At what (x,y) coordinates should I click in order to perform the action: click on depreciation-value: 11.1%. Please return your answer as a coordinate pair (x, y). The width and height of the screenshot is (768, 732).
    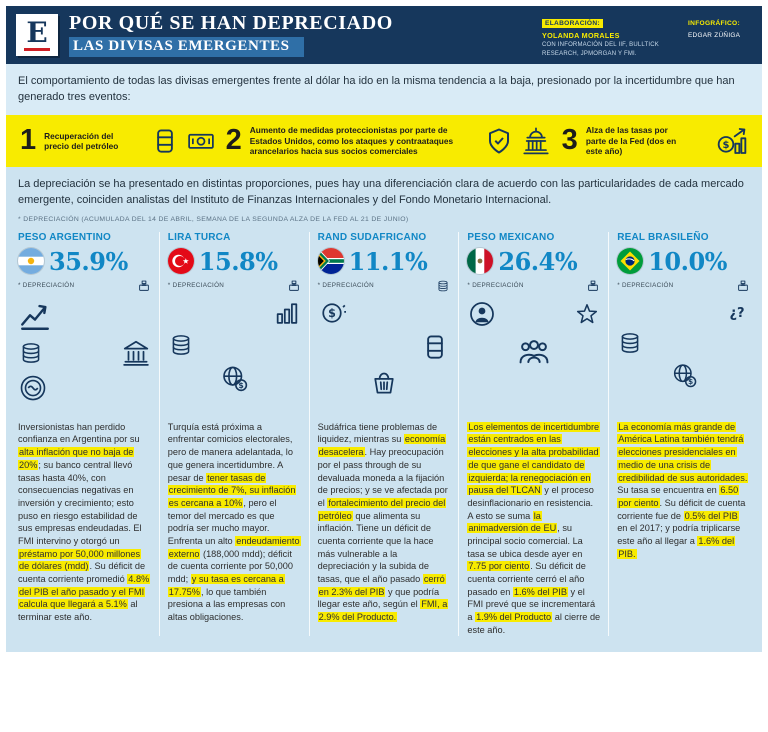
    Looking at the image, I should click on (388, 261).